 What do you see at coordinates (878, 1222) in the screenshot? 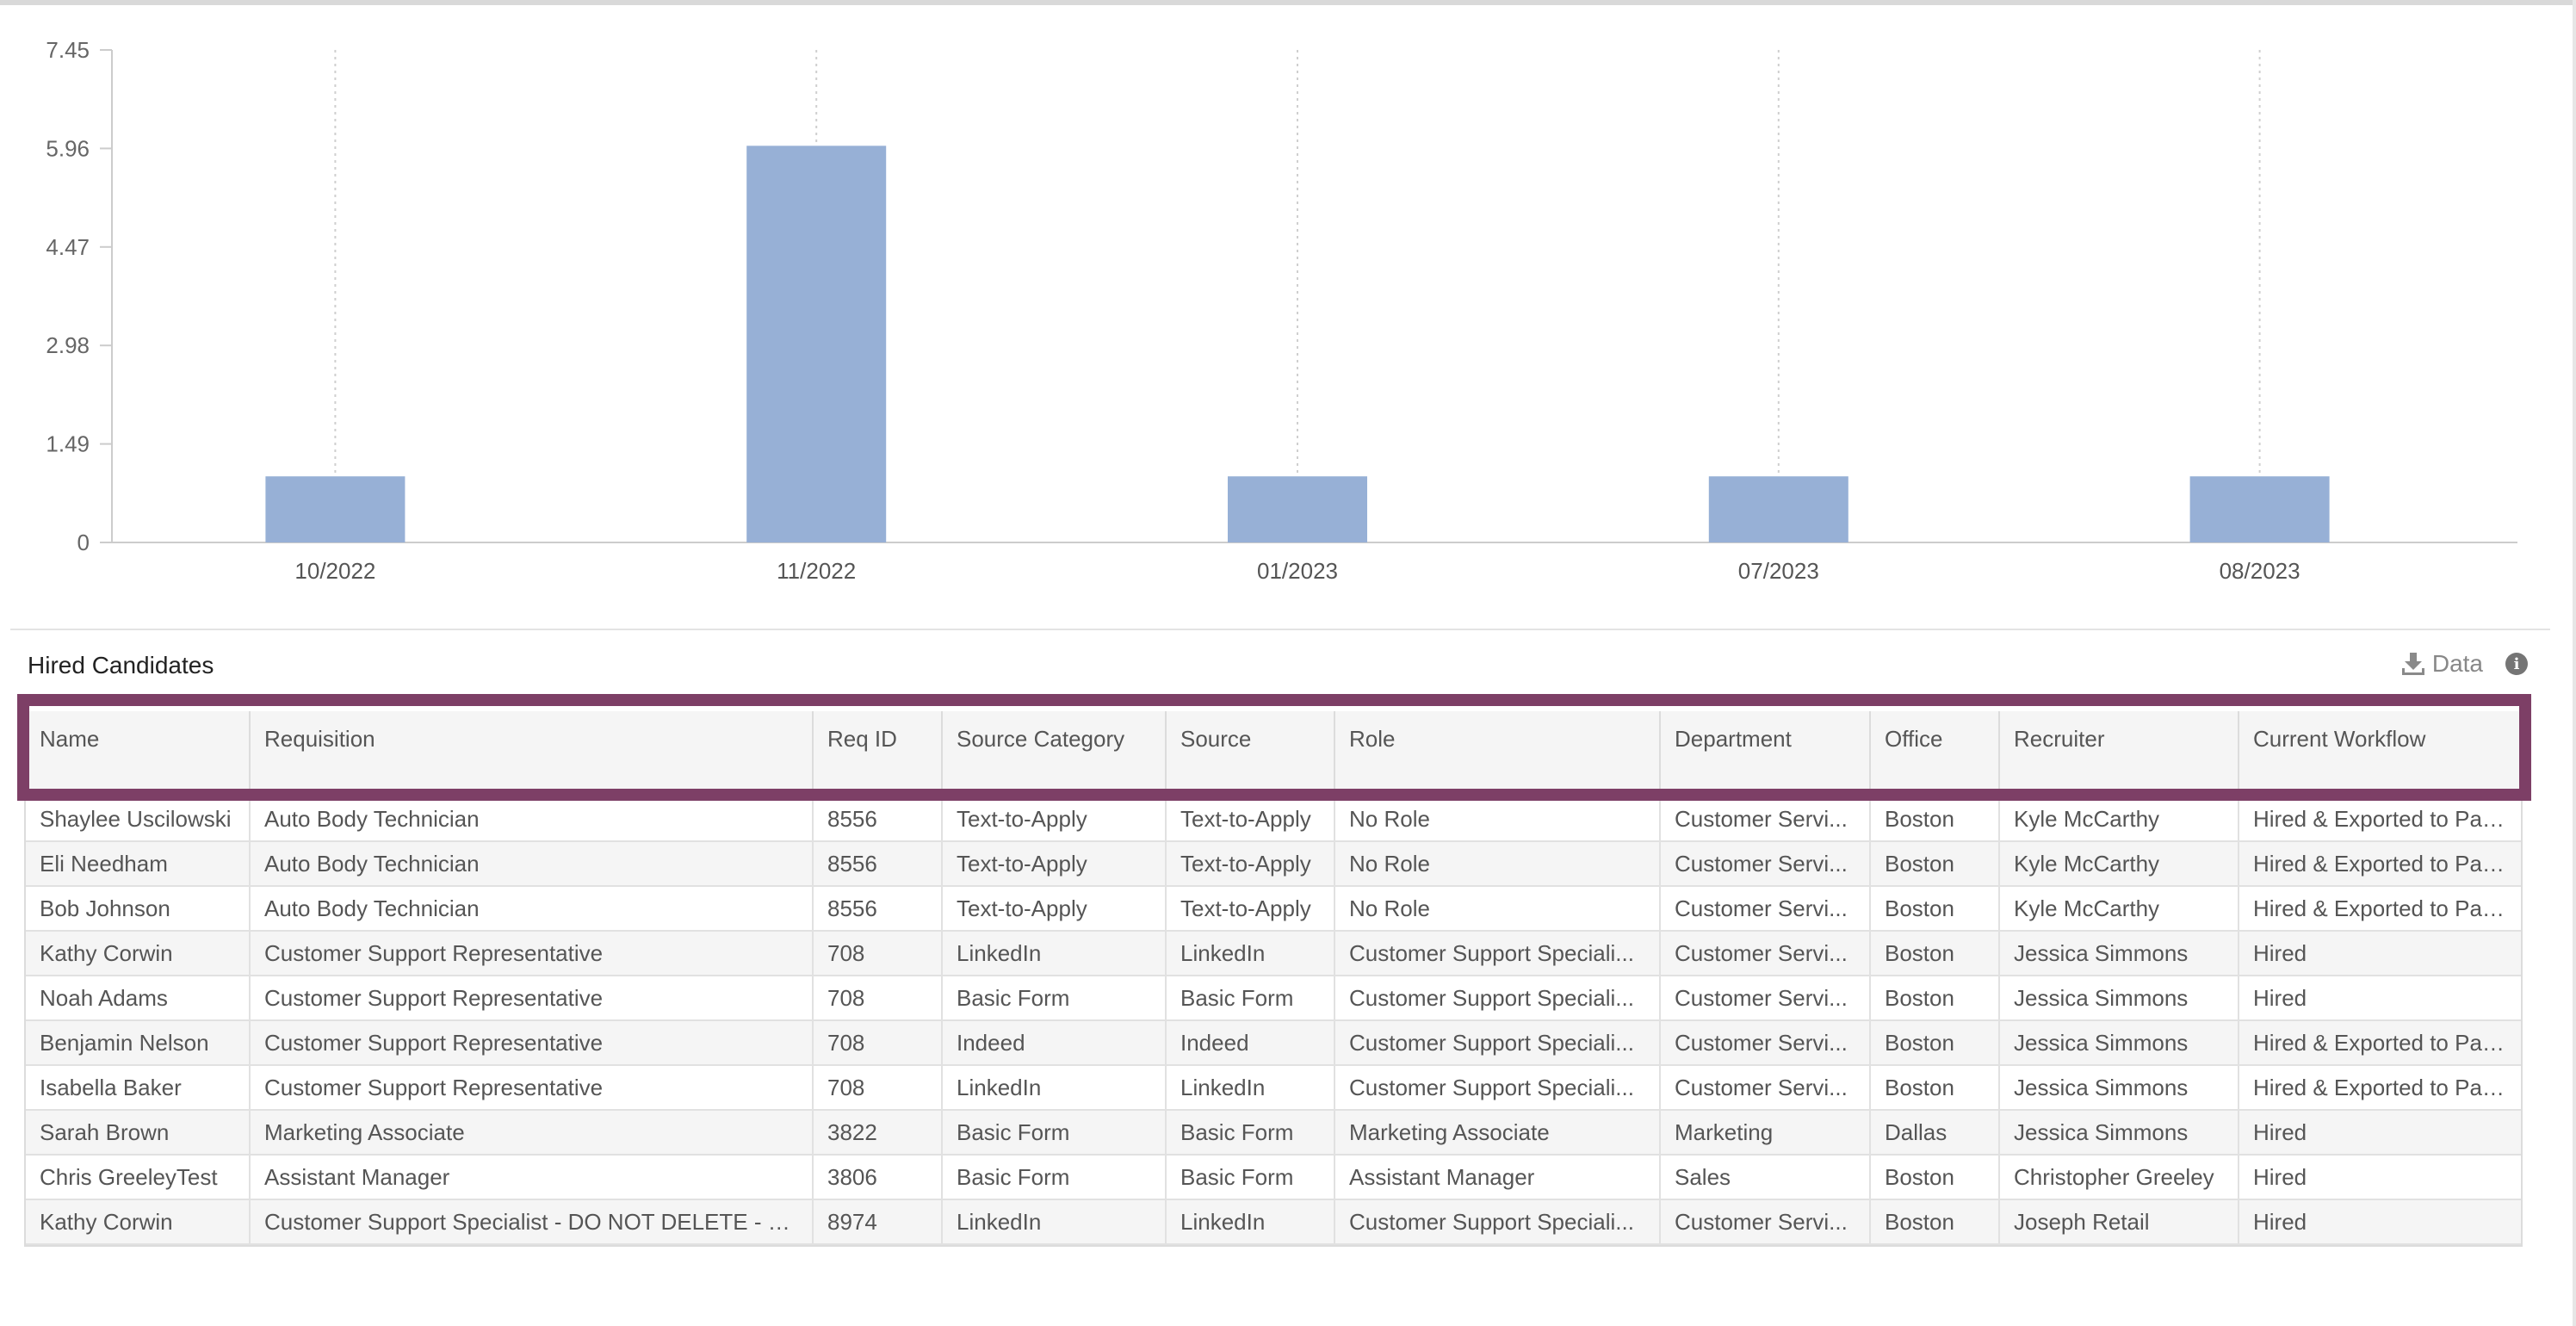
I see `table-cell: 8974` at bounding box center [878, 1222].